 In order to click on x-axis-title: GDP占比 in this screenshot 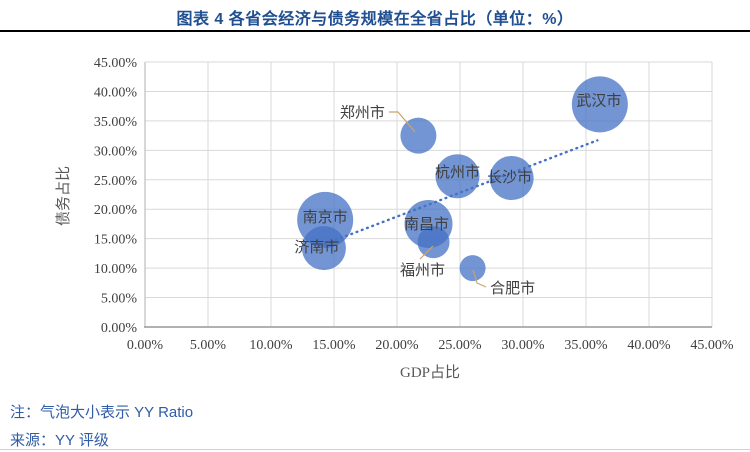, I will do `click(430, 372)`.